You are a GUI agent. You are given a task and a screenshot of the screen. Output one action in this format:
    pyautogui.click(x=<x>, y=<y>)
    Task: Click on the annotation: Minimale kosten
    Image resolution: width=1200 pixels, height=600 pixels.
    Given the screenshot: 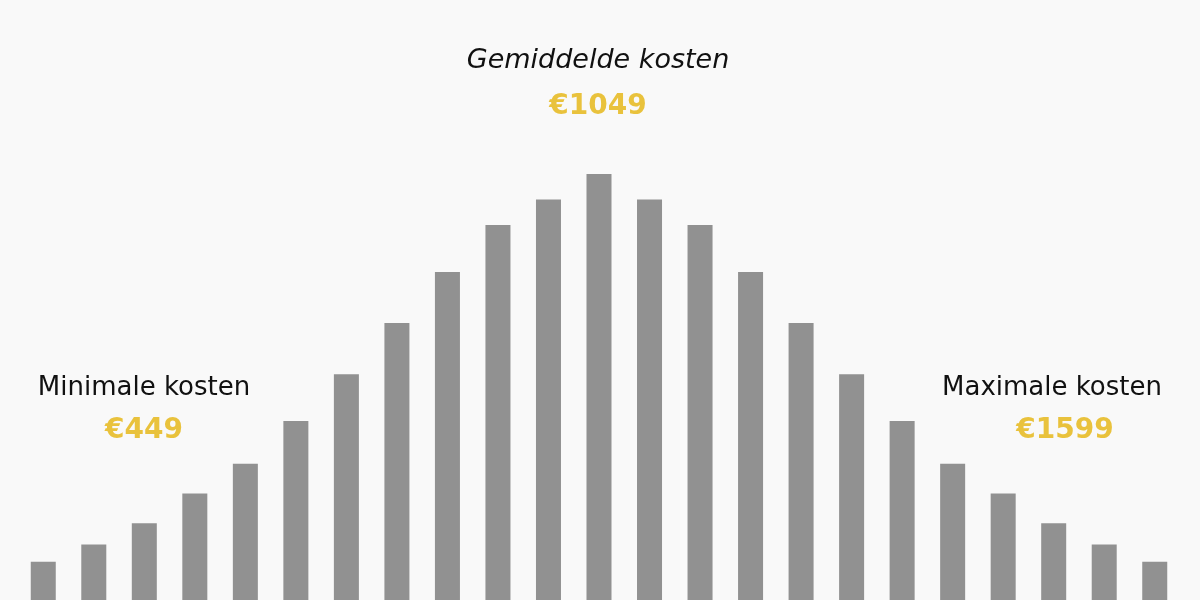 What is the action you would take?
    pyautogui.click(x=144, y=385)
    